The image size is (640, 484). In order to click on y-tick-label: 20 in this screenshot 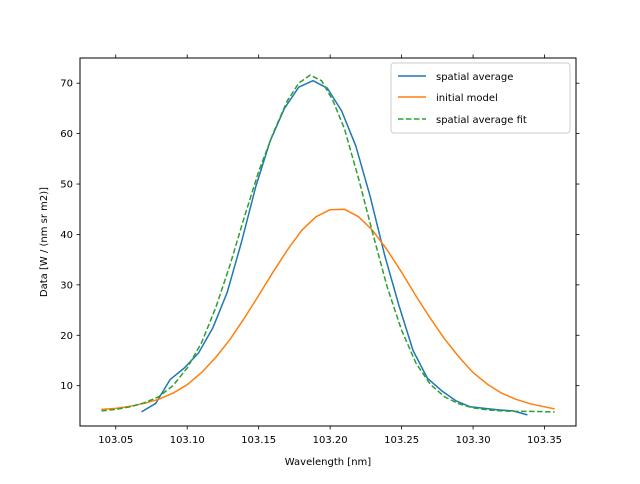, I will do `click(66, 336)`.